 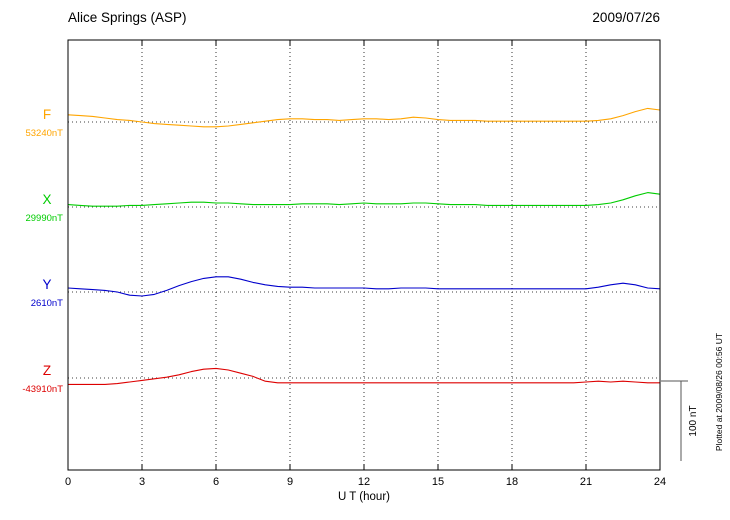 What do you see at coordinates (626, 17) in the screenshot?
I see `date-label: 2009/07/26` at bounding box center [626, 17].